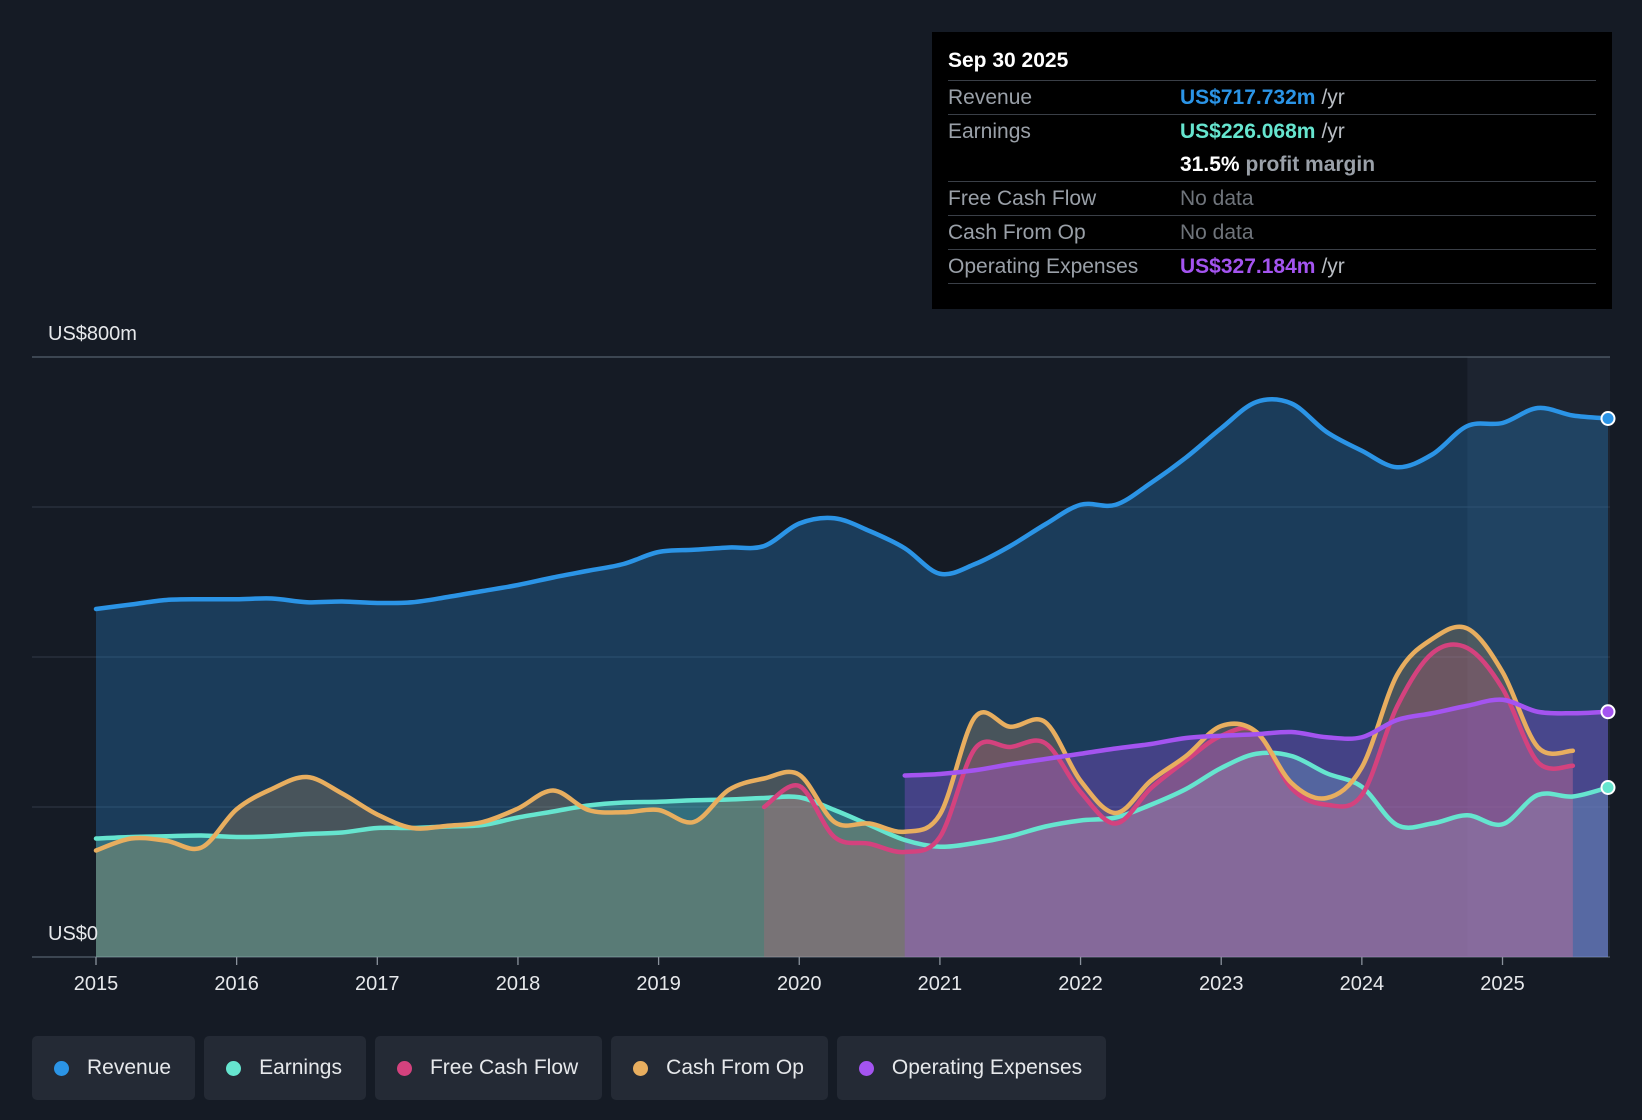 The image size is (1642, 1120). I want to click on x-tick-label: 2023, so click(1221, 984).